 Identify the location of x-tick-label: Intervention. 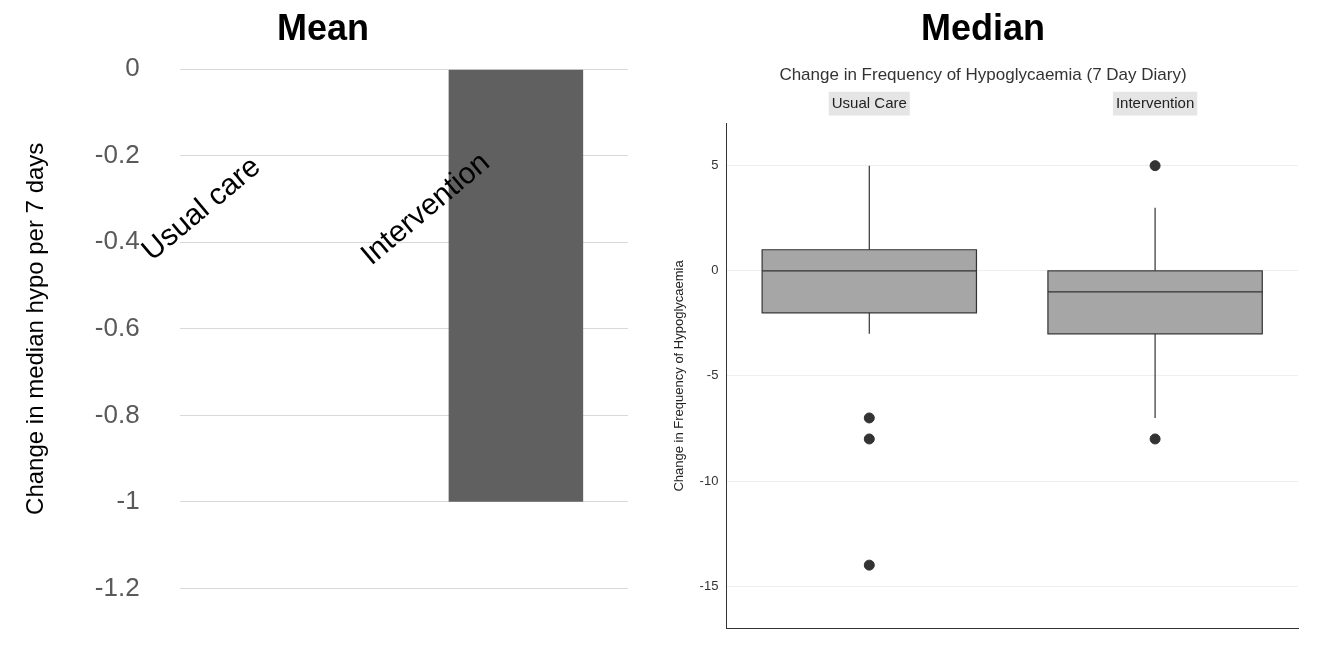
(1155, 102).